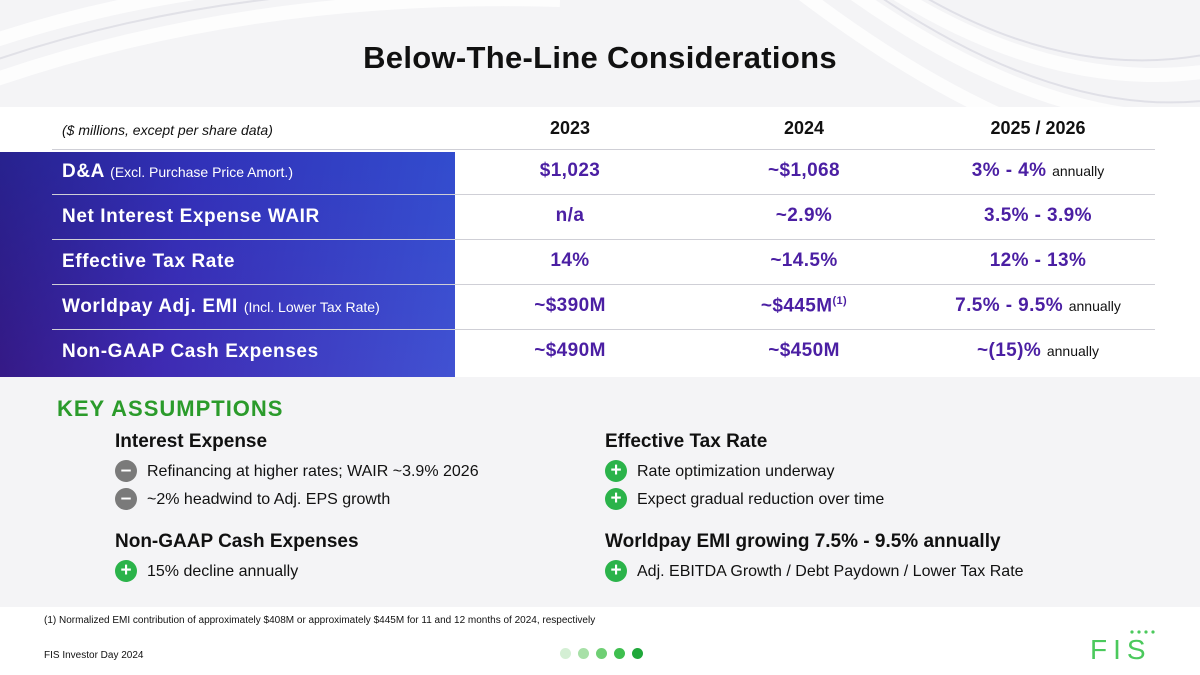  I want to click on row-label-sub: (Excl. Purchase Price Amort.), so click(201, 172).